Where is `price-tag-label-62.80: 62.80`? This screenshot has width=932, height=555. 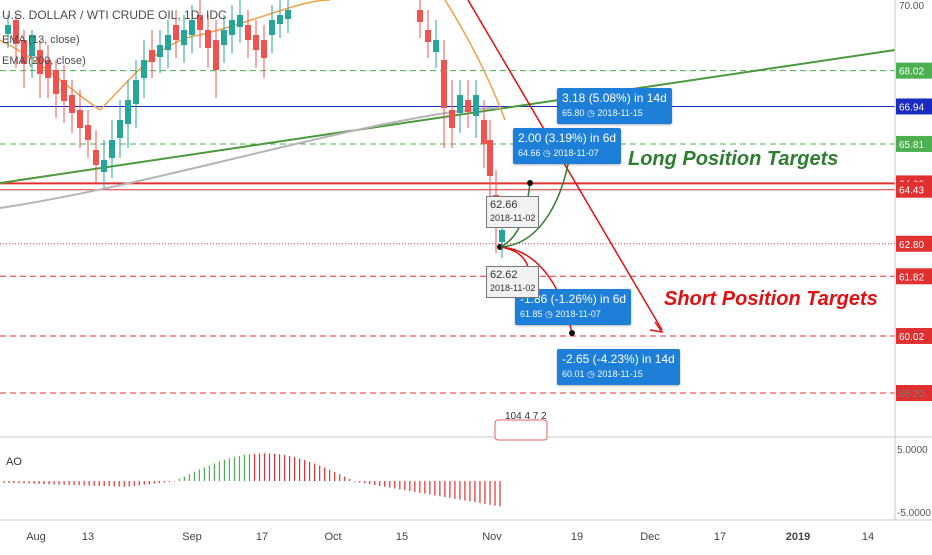
price-tag-label-62.80: 62.80 is located at coordinates (911, 245).